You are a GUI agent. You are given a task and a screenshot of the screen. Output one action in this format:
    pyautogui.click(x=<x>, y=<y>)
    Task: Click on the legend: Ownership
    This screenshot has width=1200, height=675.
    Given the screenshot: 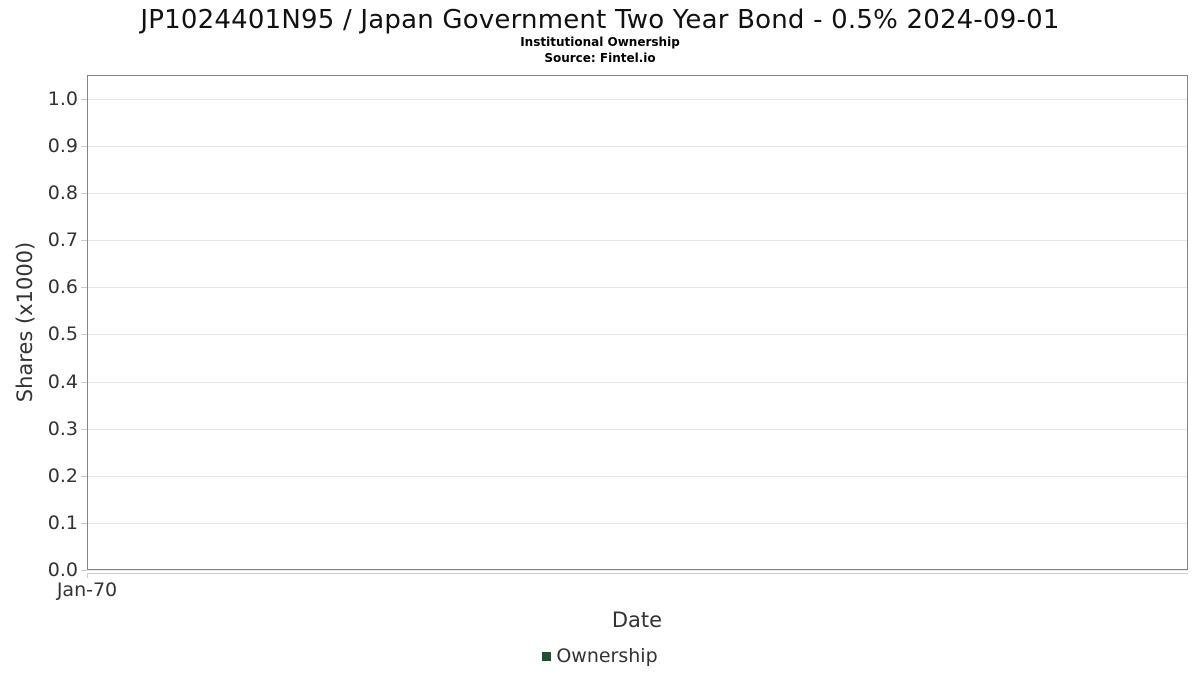 What is the action you would take?
    pyautogui.click(x=600, y=656)
    